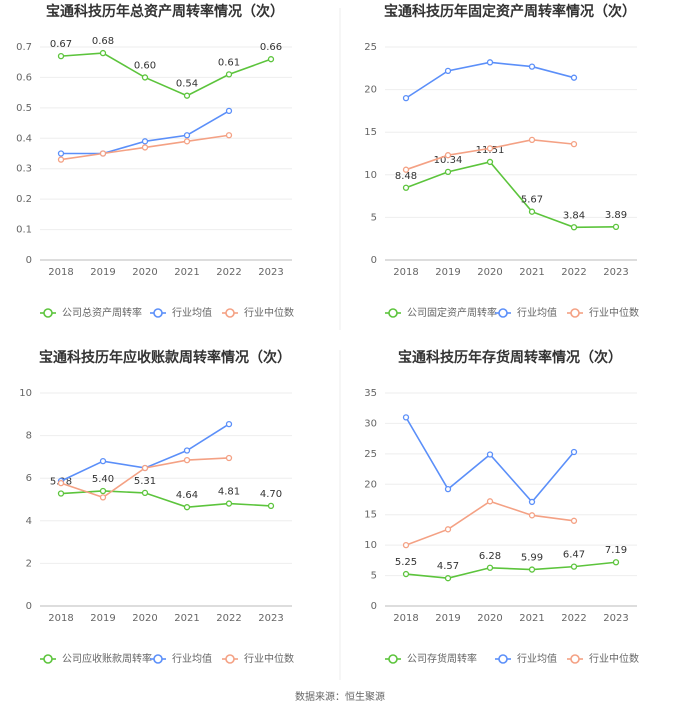 The image size is (680, 712). What do you see at coordinates (452, 312) in the screenshot?
I see `legend-label: 公司固定资产周转率` at bounding box center [452, 312].